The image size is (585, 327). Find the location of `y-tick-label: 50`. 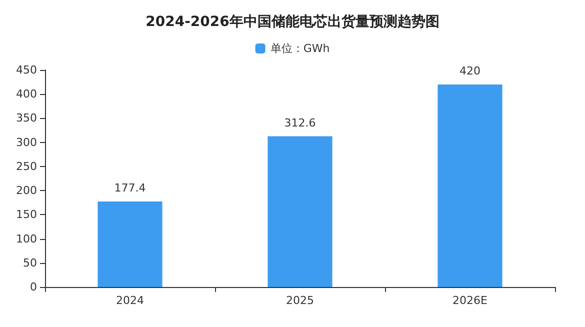

y-tick-label: 50 is located at coordinates (30, 263).